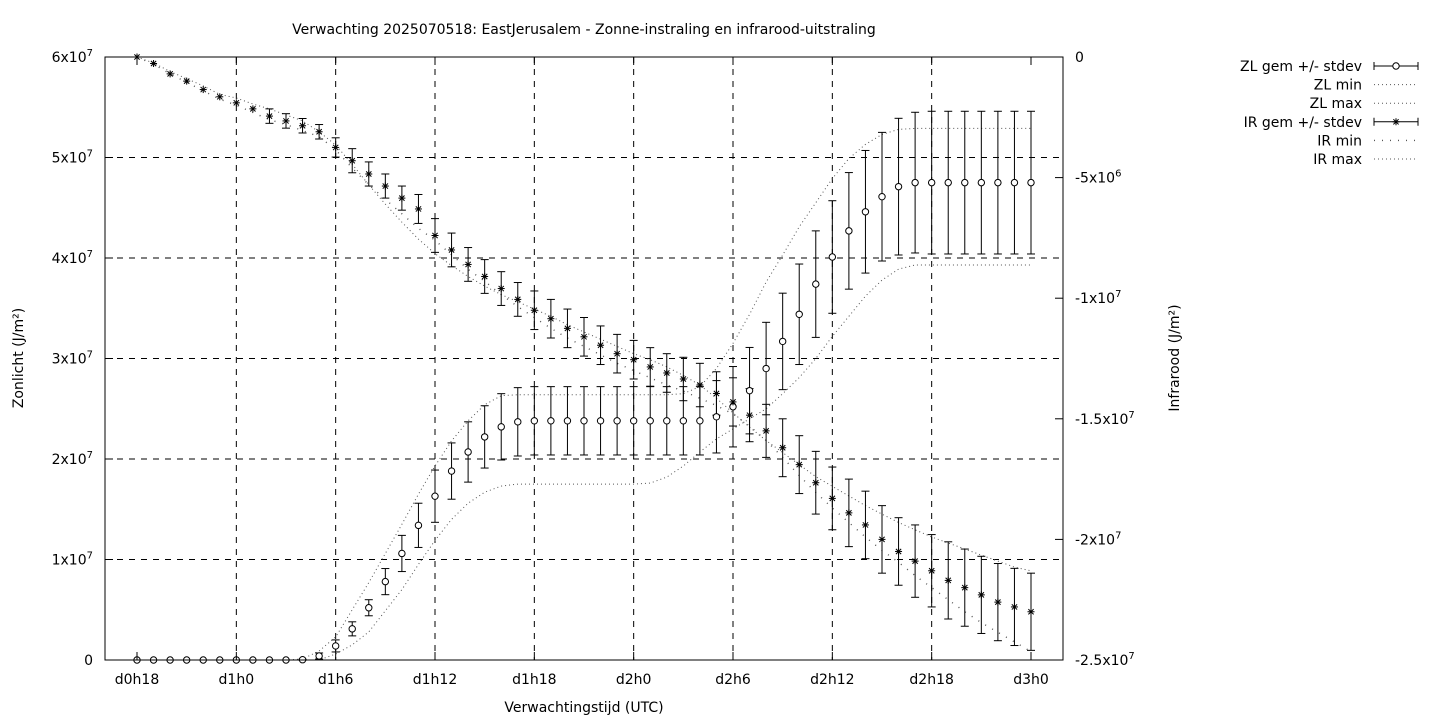 This screenshot has width=1440, height=720. Describe the element at coordinates (19, 358) in the screenshot. I see `y-axis-label: Zonlicht (J/m²)` at that location.